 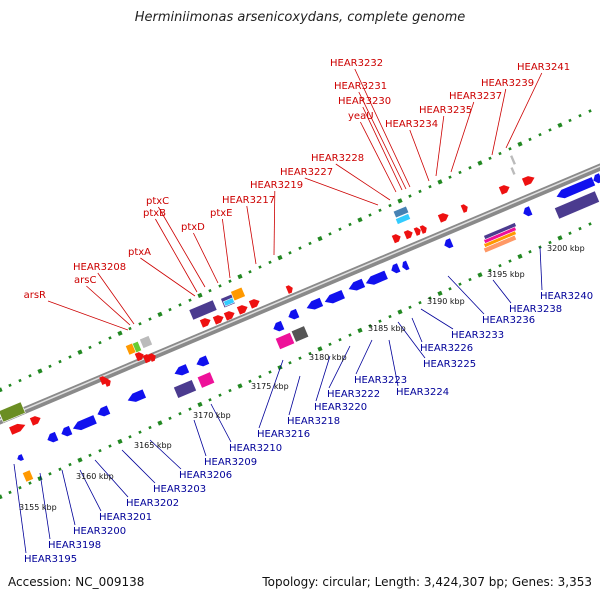 What do you see at coordinates (152, 503) in the screenshot?
I see `reverse-gene-label: HEAR3202` at bounding box center [152, 503].